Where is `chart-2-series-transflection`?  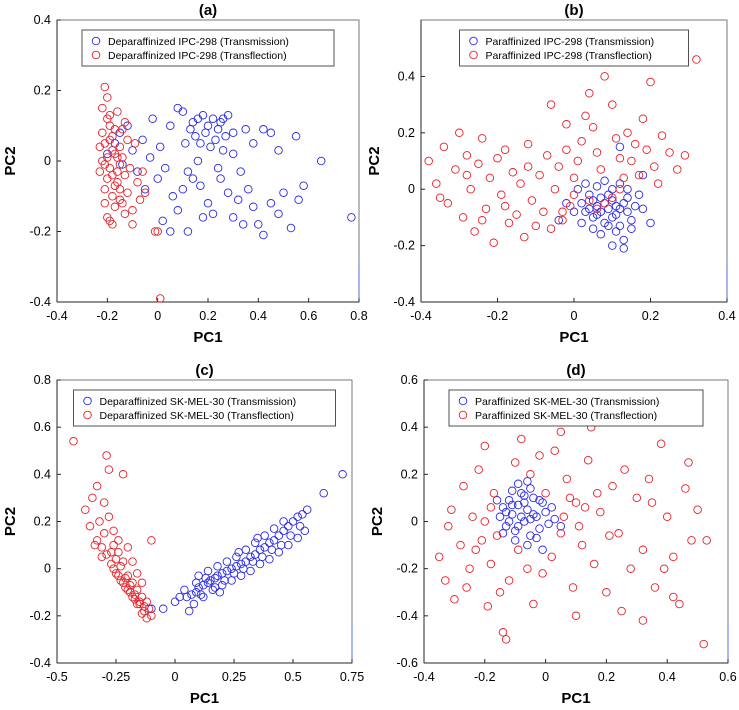 chart-2-series-transflection is located at coordinates (562, 151).